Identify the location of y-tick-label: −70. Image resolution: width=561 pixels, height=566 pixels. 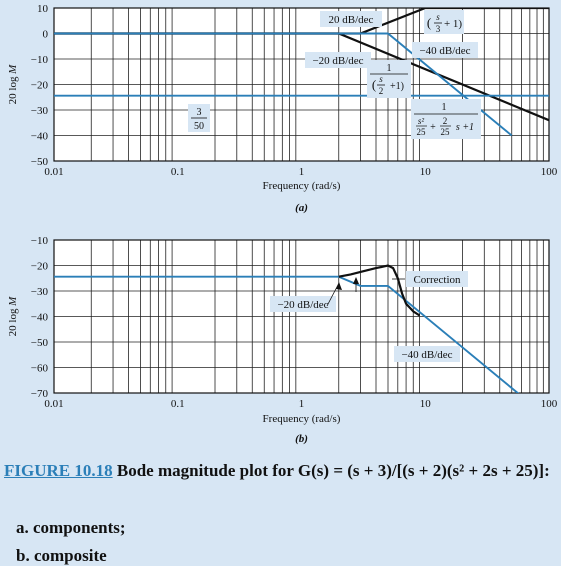
(40, 394).